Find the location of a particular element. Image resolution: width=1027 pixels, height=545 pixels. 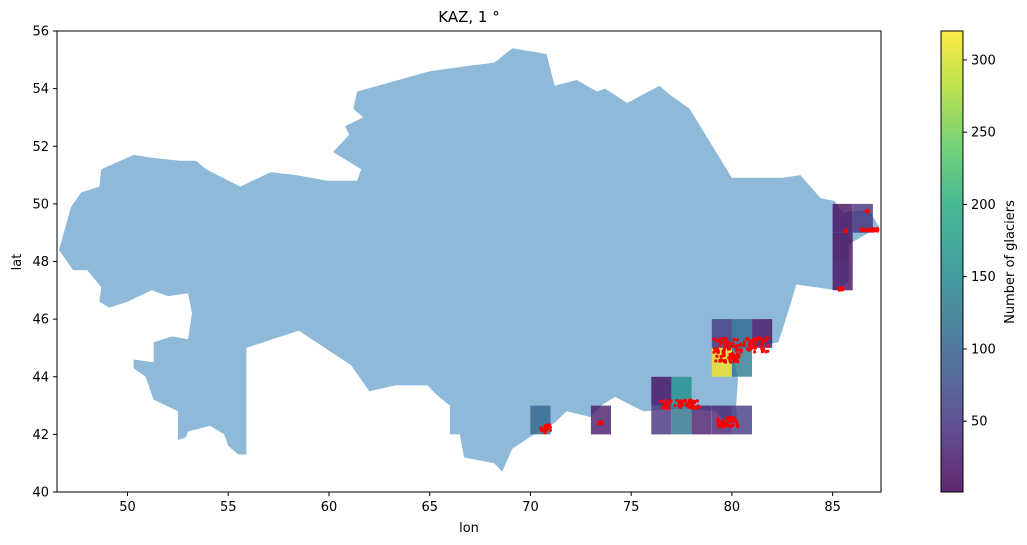

colorbar-tick-label: 100 is located at coordinates (983, 349).